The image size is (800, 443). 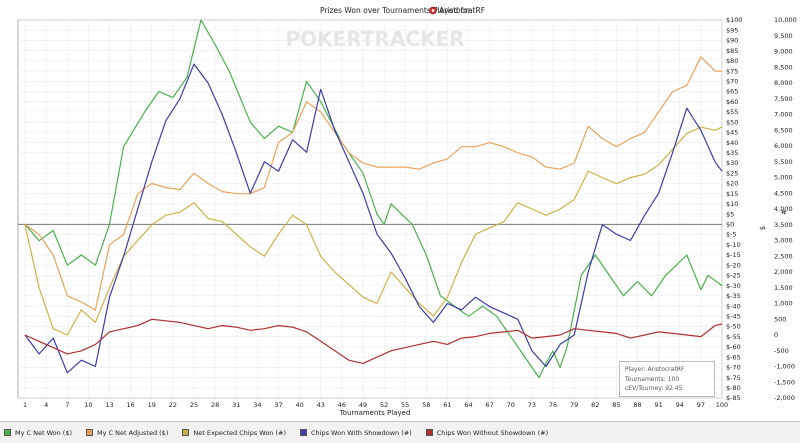 What do you see at coordinates (462, 10) in the screenshot?
I see `chart-player-name: AristocratRF` at bounding box center [462, 10].